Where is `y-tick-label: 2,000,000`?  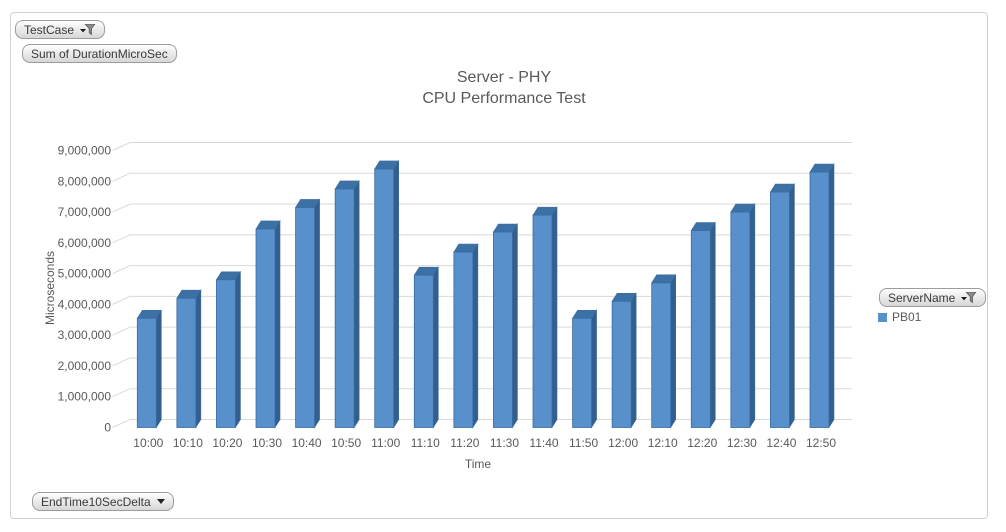 y-tick-label: 2,000,000 is located at coordinates (85, 366).